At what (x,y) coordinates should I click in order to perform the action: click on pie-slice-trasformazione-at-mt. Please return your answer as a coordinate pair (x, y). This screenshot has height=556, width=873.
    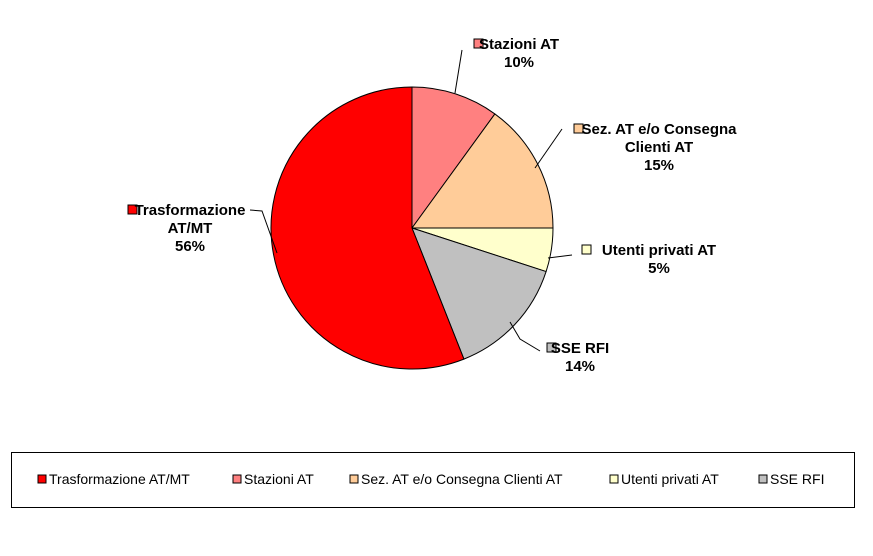
    Looking at the image, I should click on (367, 228).